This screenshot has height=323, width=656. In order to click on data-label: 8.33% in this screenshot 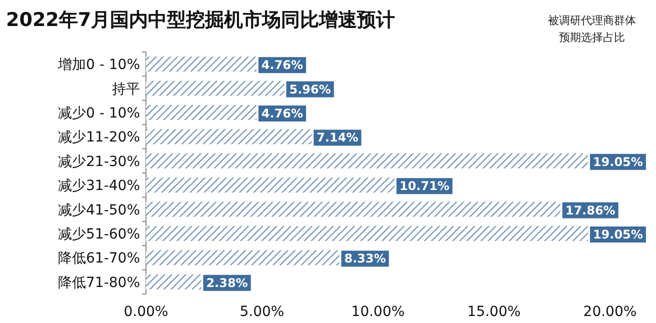, I will do `click(365, 259)`.